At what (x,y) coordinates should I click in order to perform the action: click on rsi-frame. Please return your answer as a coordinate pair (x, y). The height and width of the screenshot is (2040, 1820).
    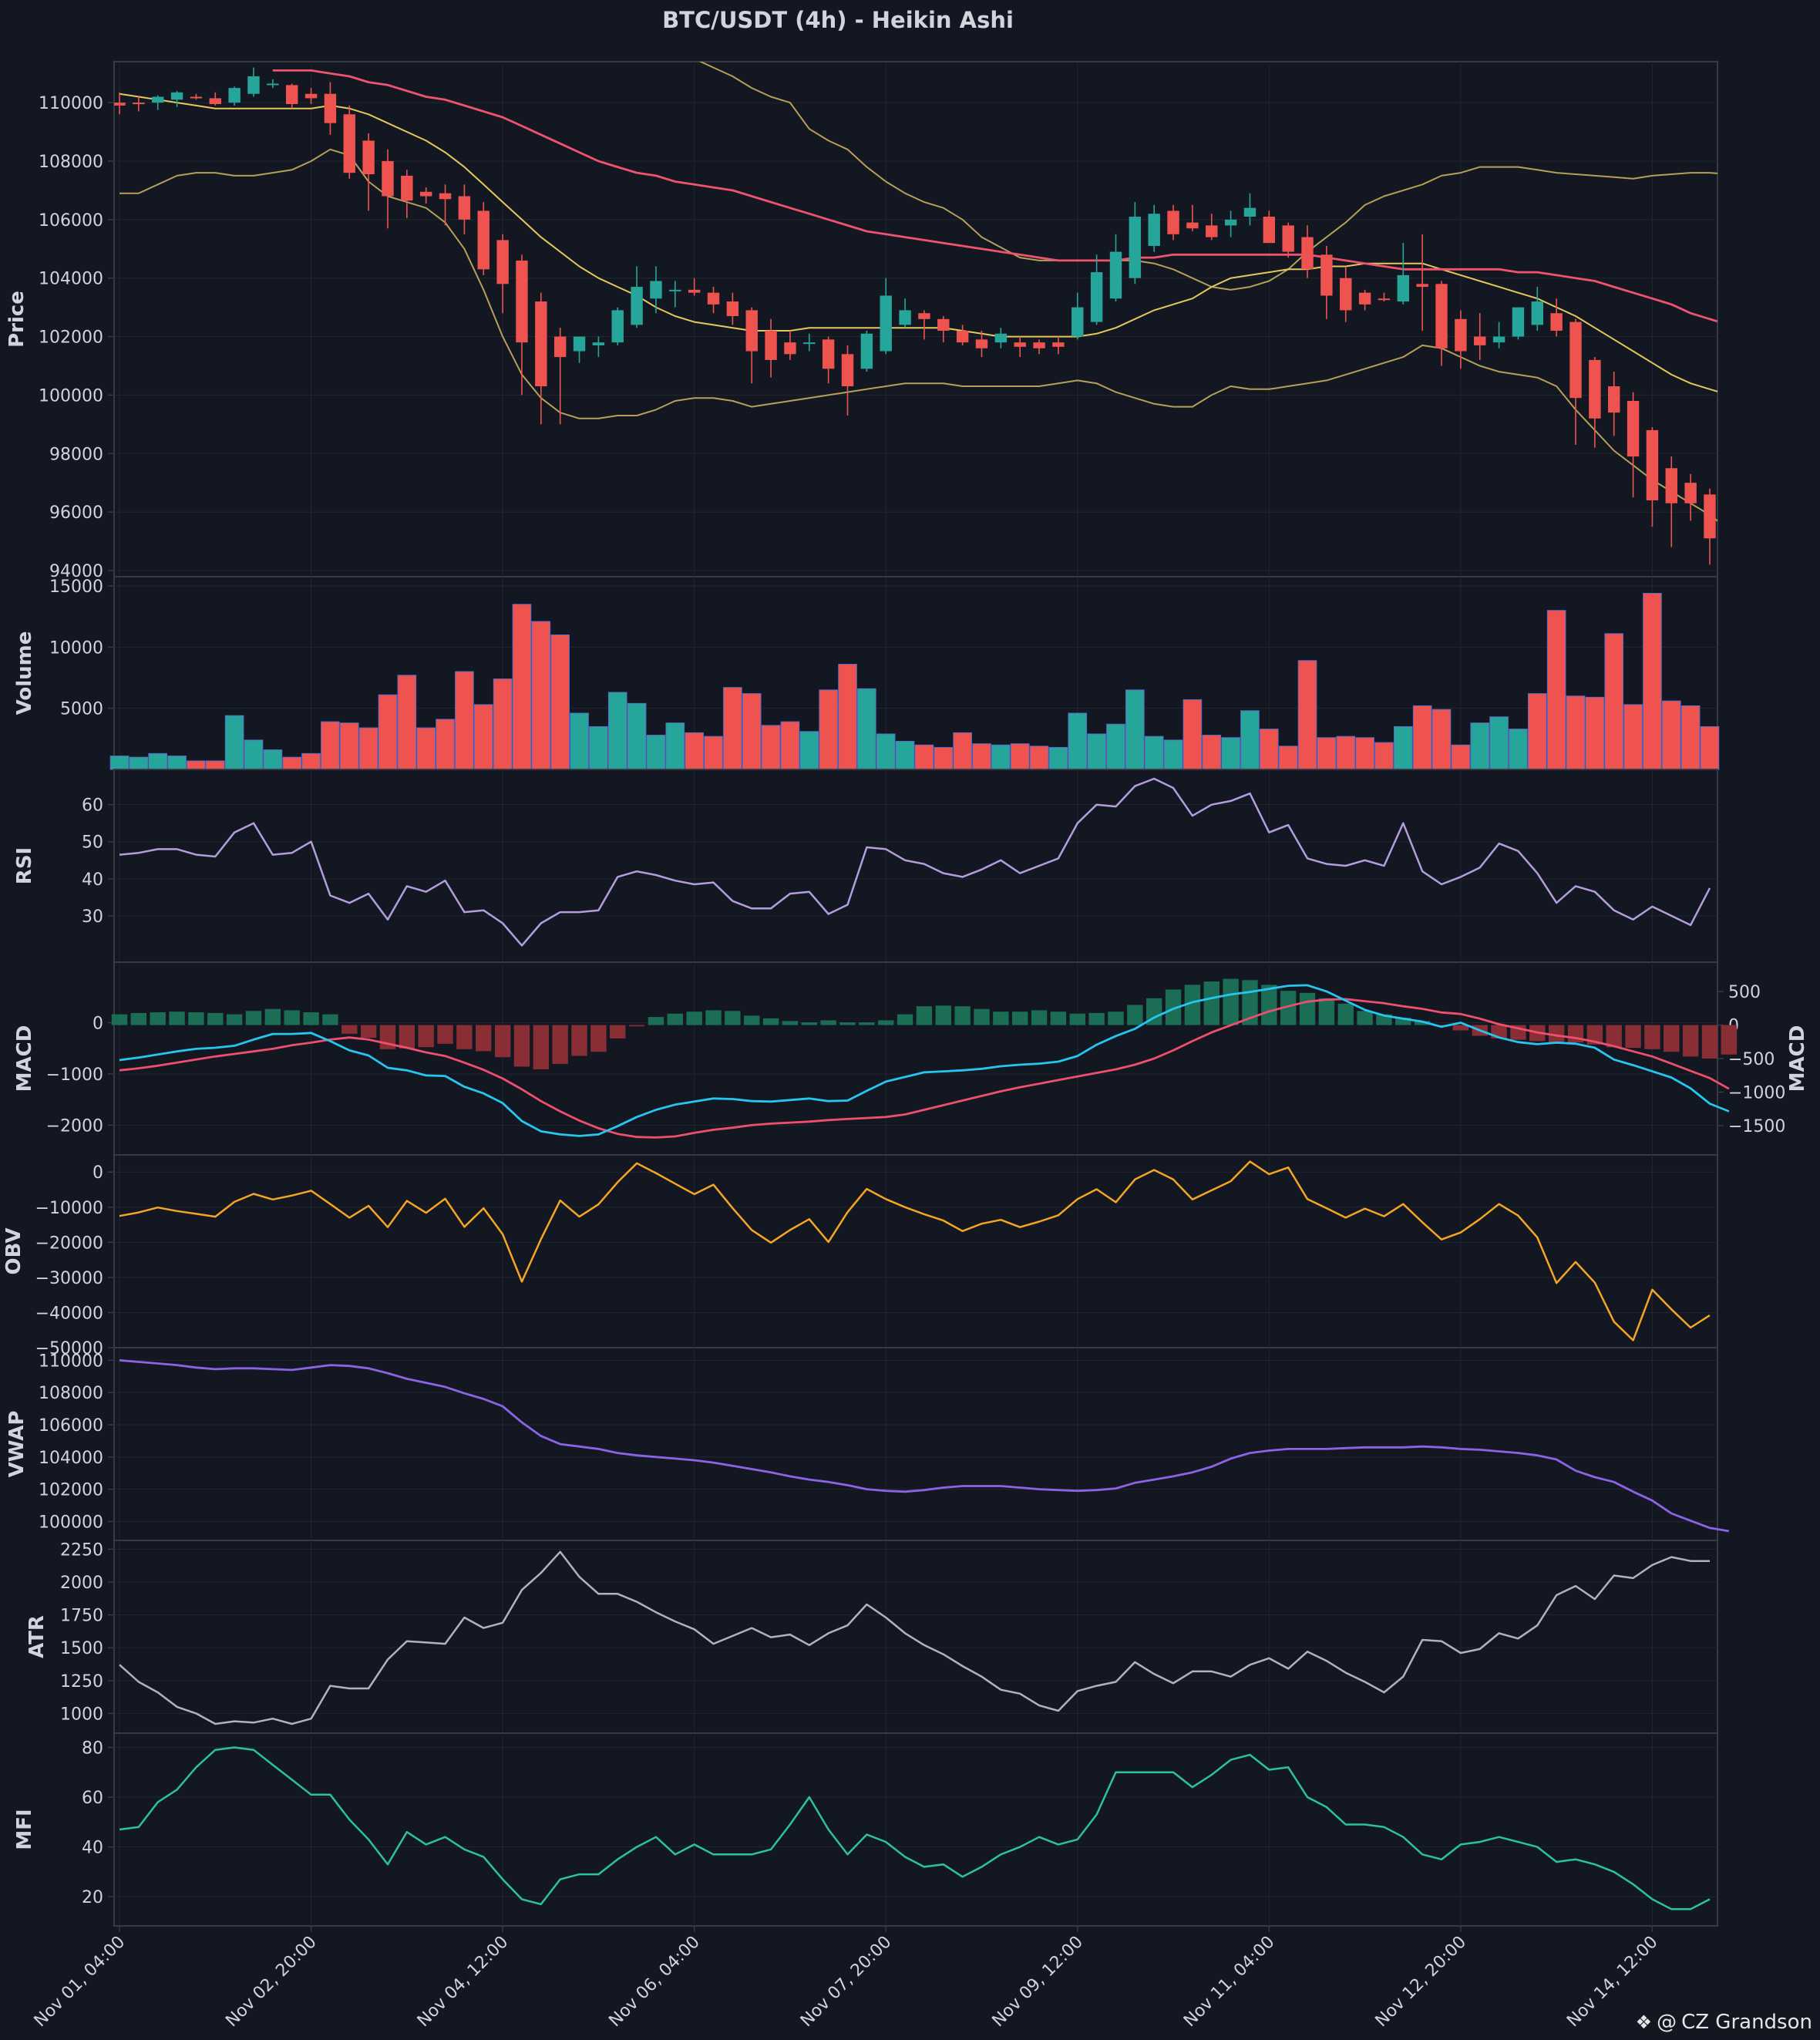
    Looking at the image, I should click on (916, 866).